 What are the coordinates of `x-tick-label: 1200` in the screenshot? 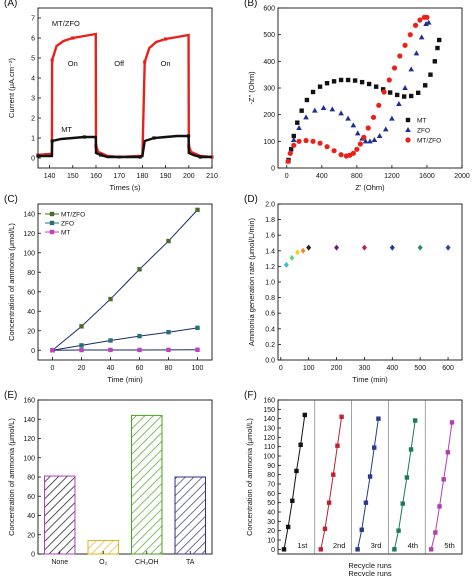 It's located at (392, 176).